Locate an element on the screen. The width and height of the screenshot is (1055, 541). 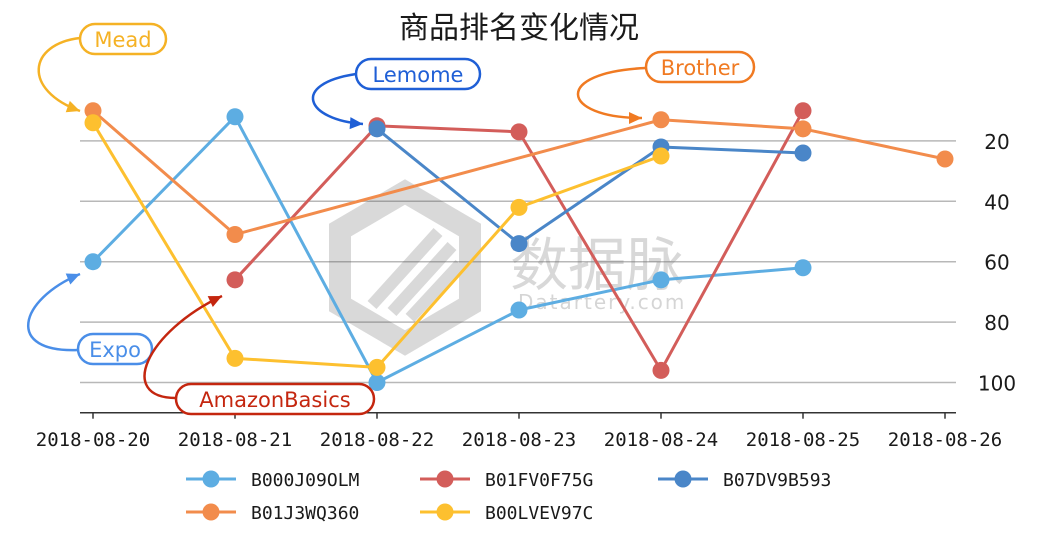
legend-item: B07DV9B593 is located at coordinates (744, 480).